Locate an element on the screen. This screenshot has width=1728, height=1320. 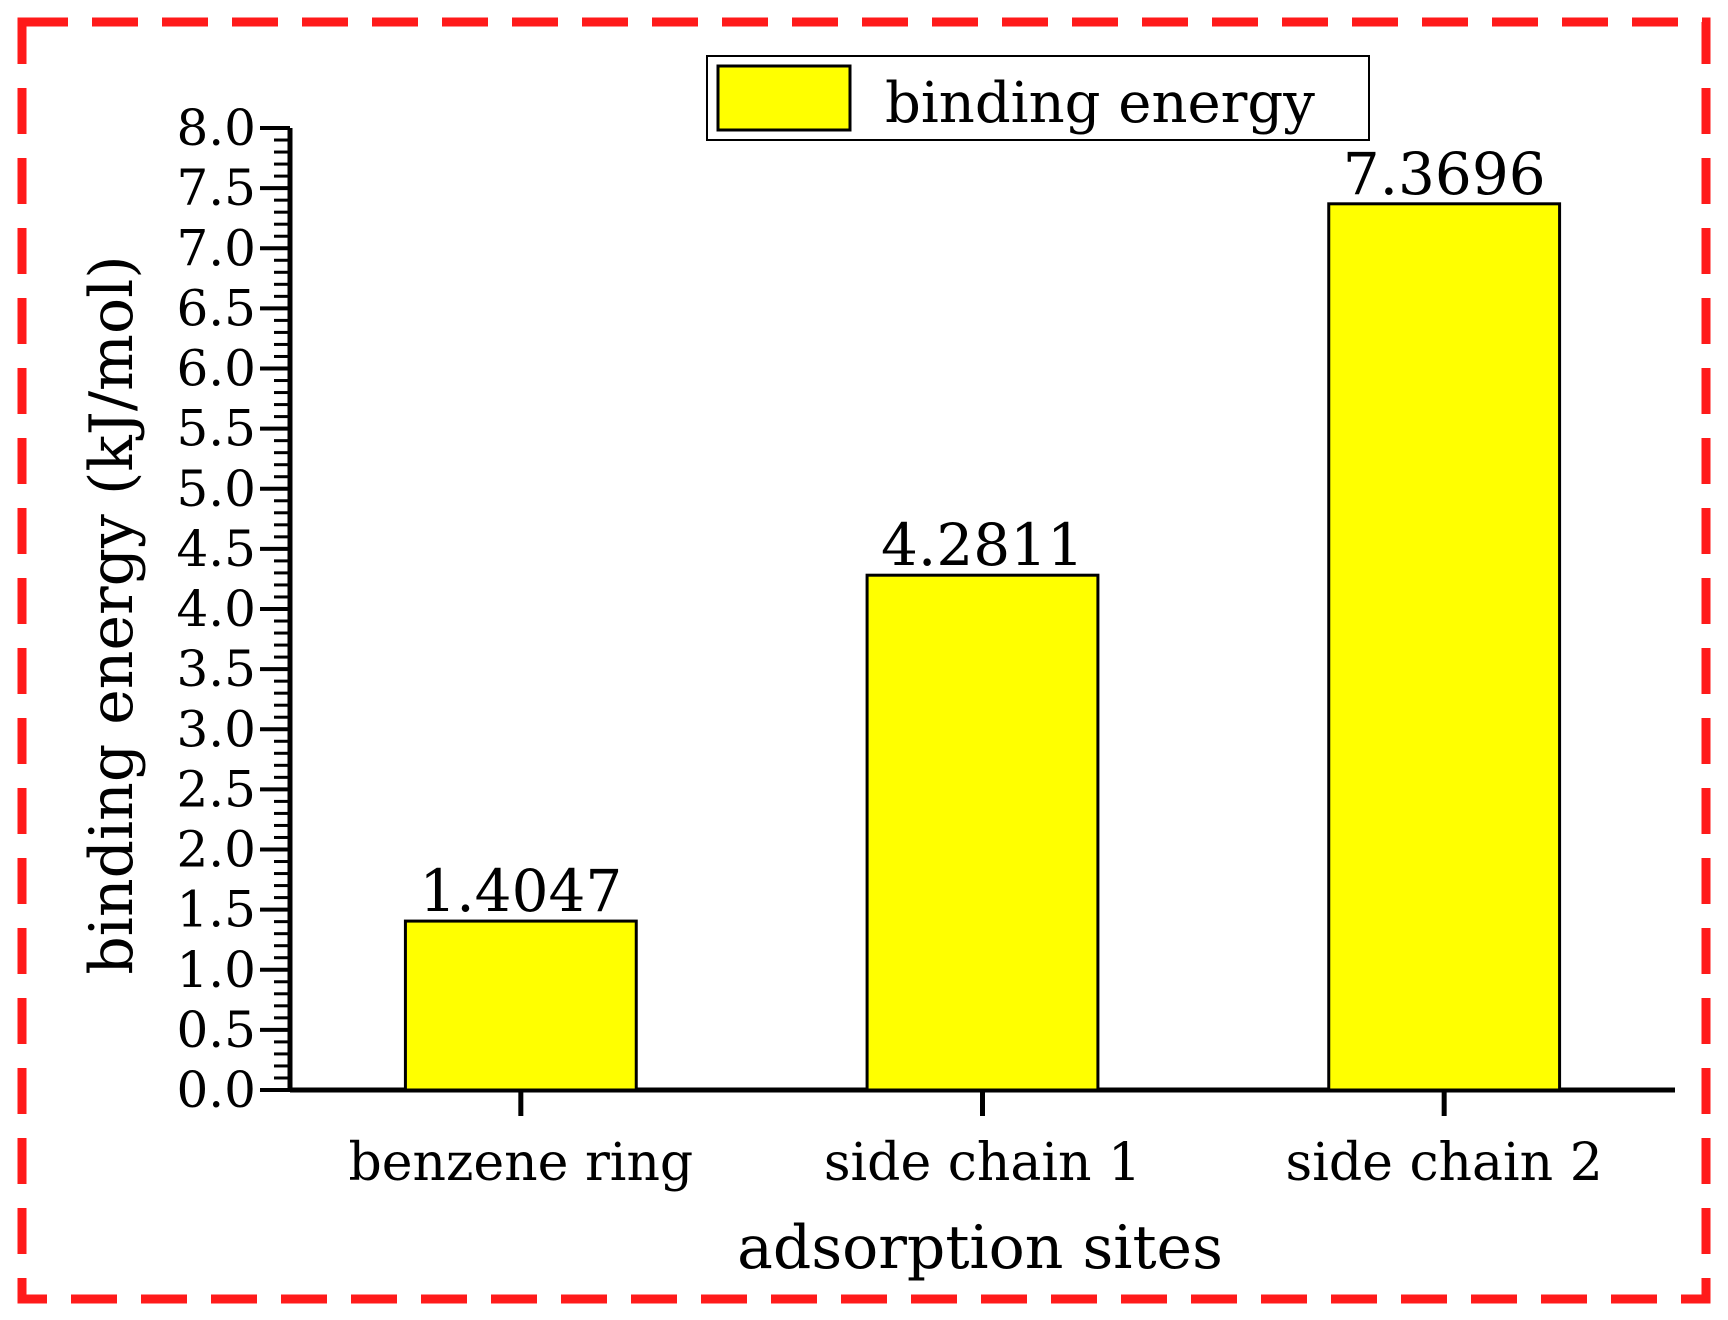
y-tick-label: 6.5 is located at coordinates (216, 308).